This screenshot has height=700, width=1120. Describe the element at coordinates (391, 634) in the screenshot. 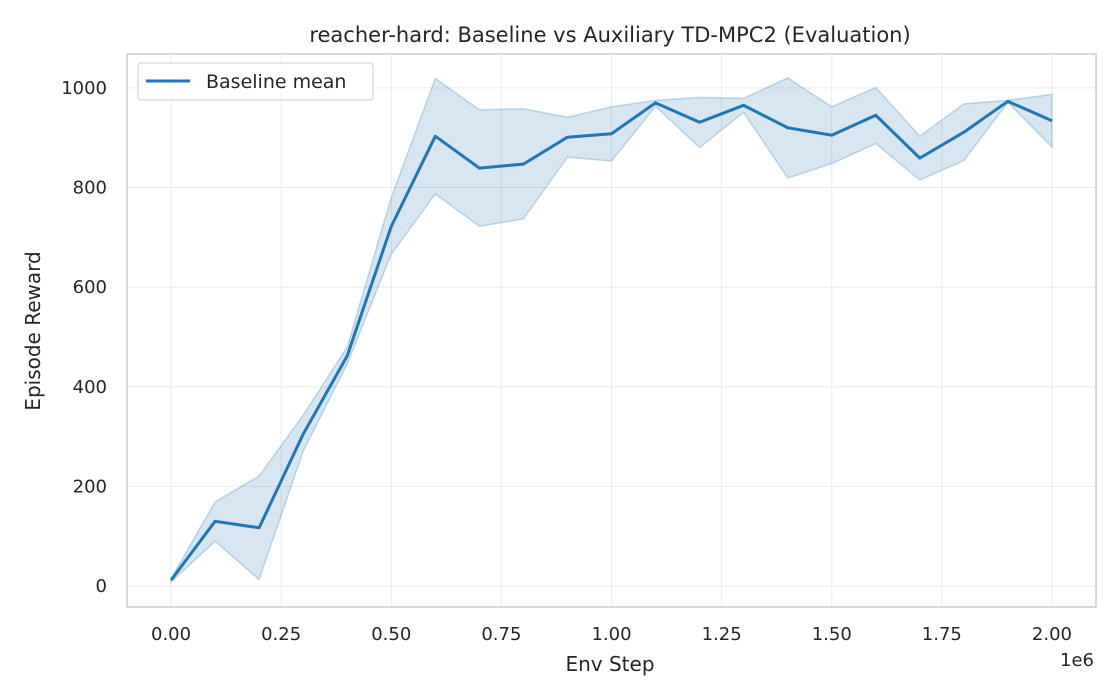

I see `x-tick-label: 0.50` at that location.